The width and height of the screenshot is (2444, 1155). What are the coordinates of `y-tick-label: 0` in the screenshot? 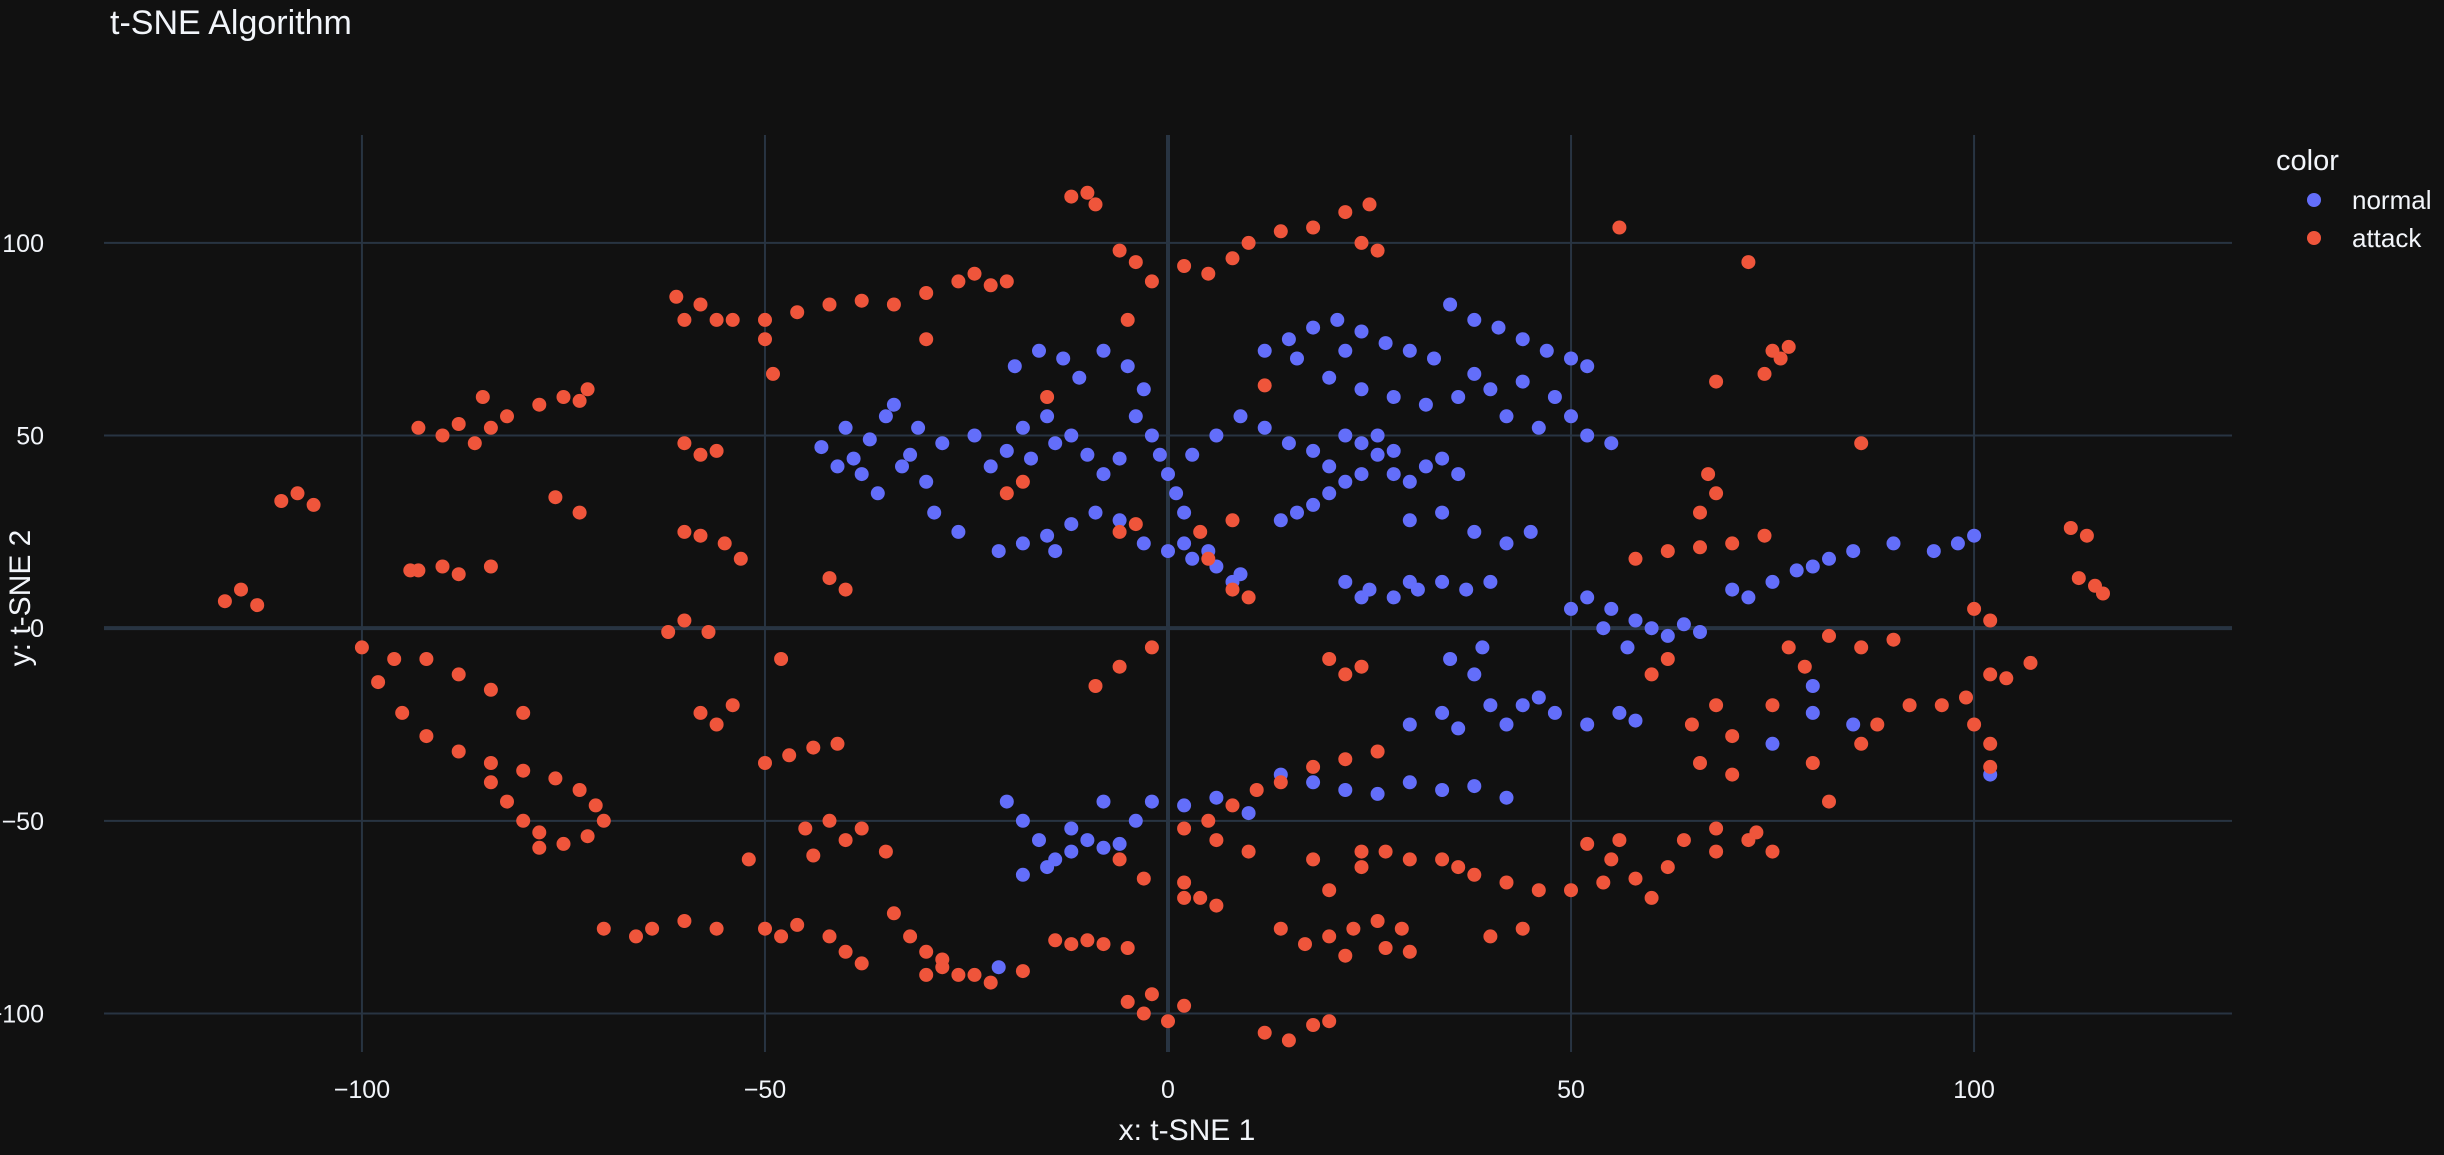 It's located at (37, 629).